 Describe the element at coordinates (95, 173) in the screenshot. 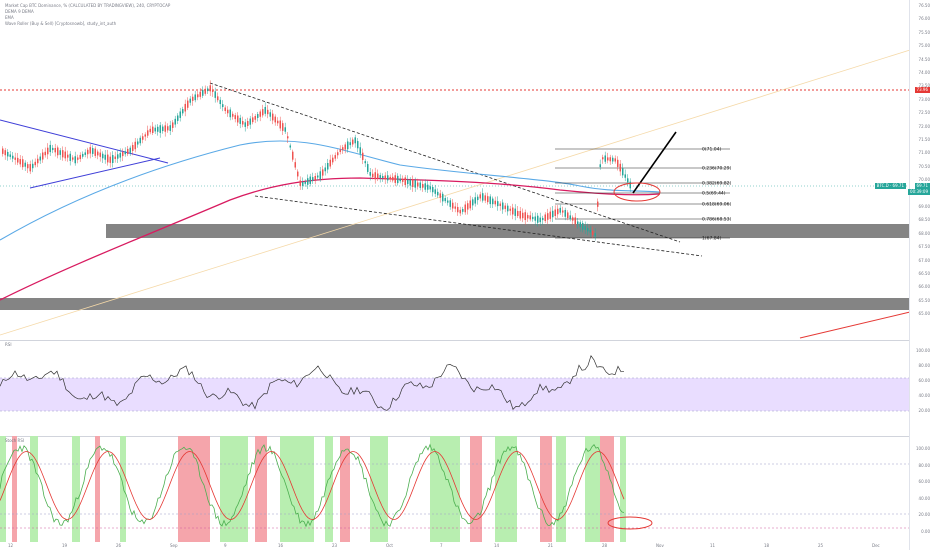

I see `triangle-lower-line` at that location.